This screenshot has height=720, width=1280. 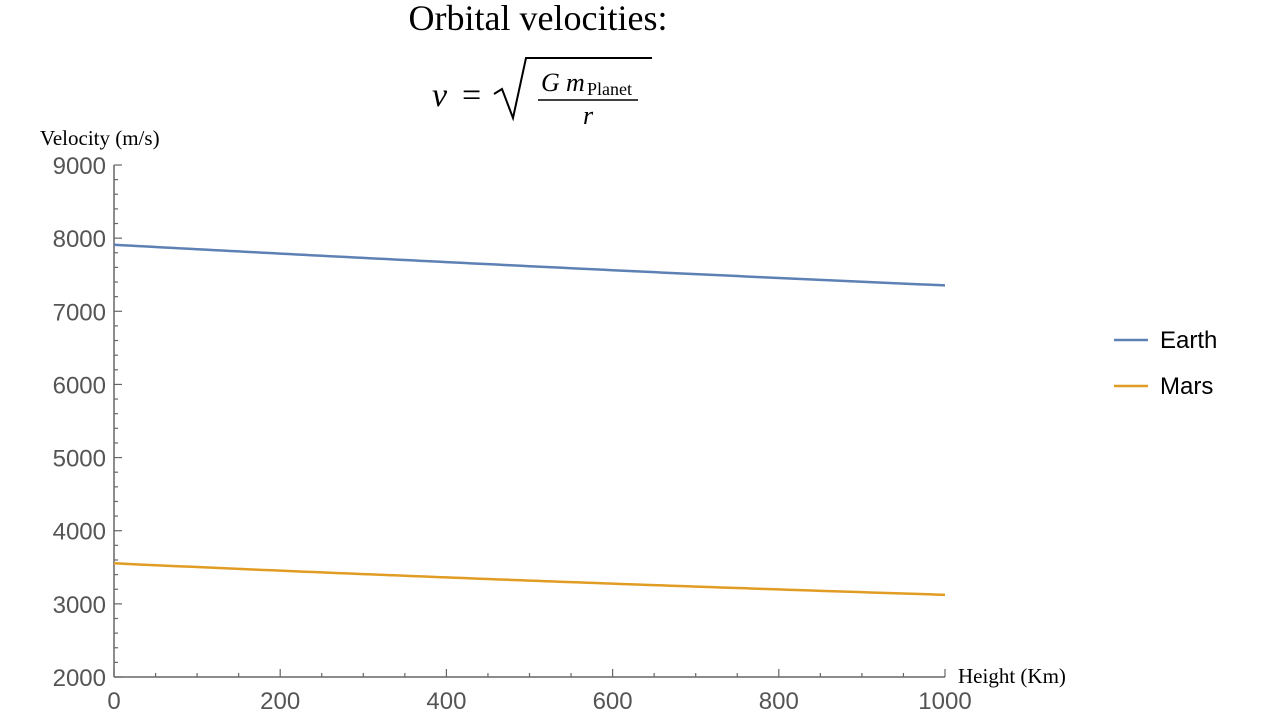 What do you see at coordinates (1188, 340) in the screenshot?
I see `legend-label-earth: Earth` at bounding box center [1188, 340].